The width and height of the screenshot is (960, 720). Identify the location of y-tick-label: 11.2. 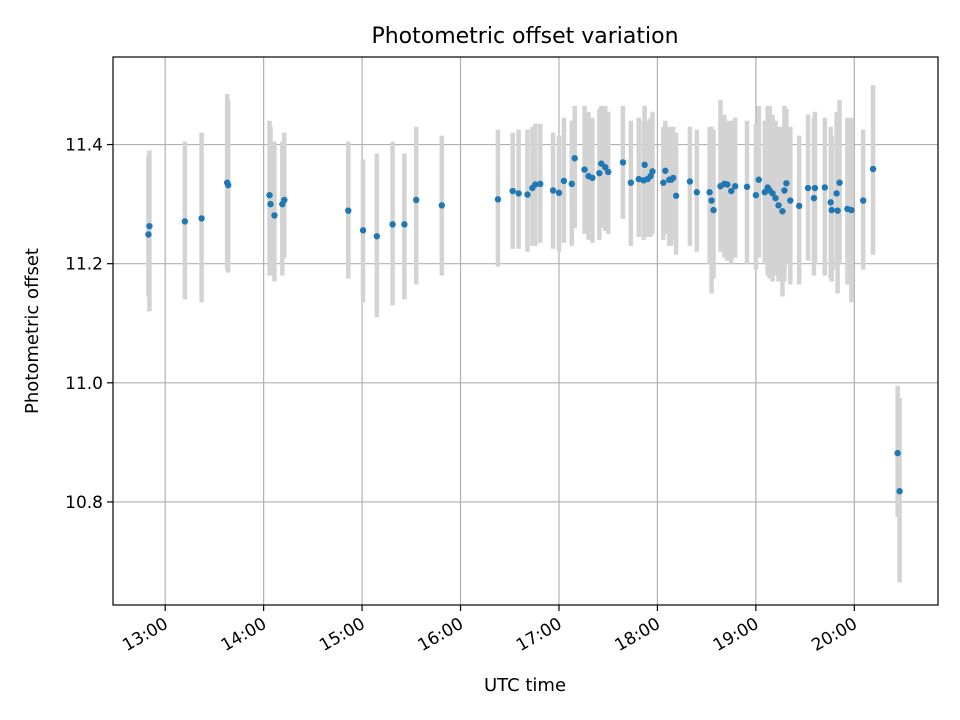
(84, 265).